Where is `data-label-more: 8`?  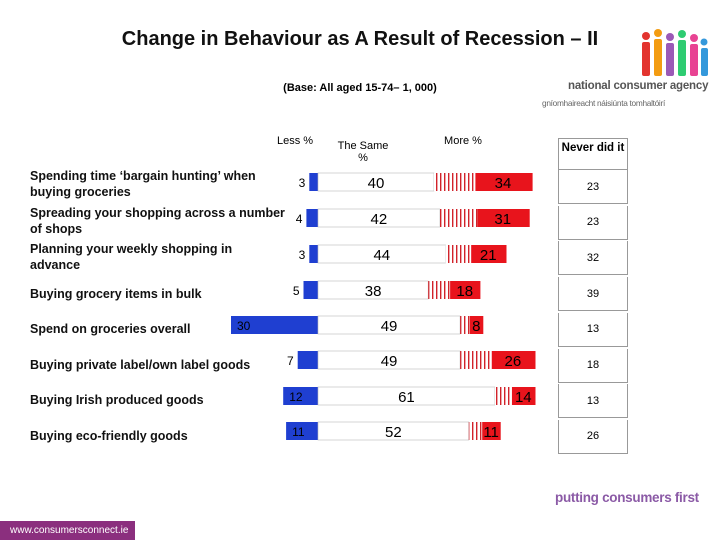
data-label-more: 8 is located at coordinates (476, 326).